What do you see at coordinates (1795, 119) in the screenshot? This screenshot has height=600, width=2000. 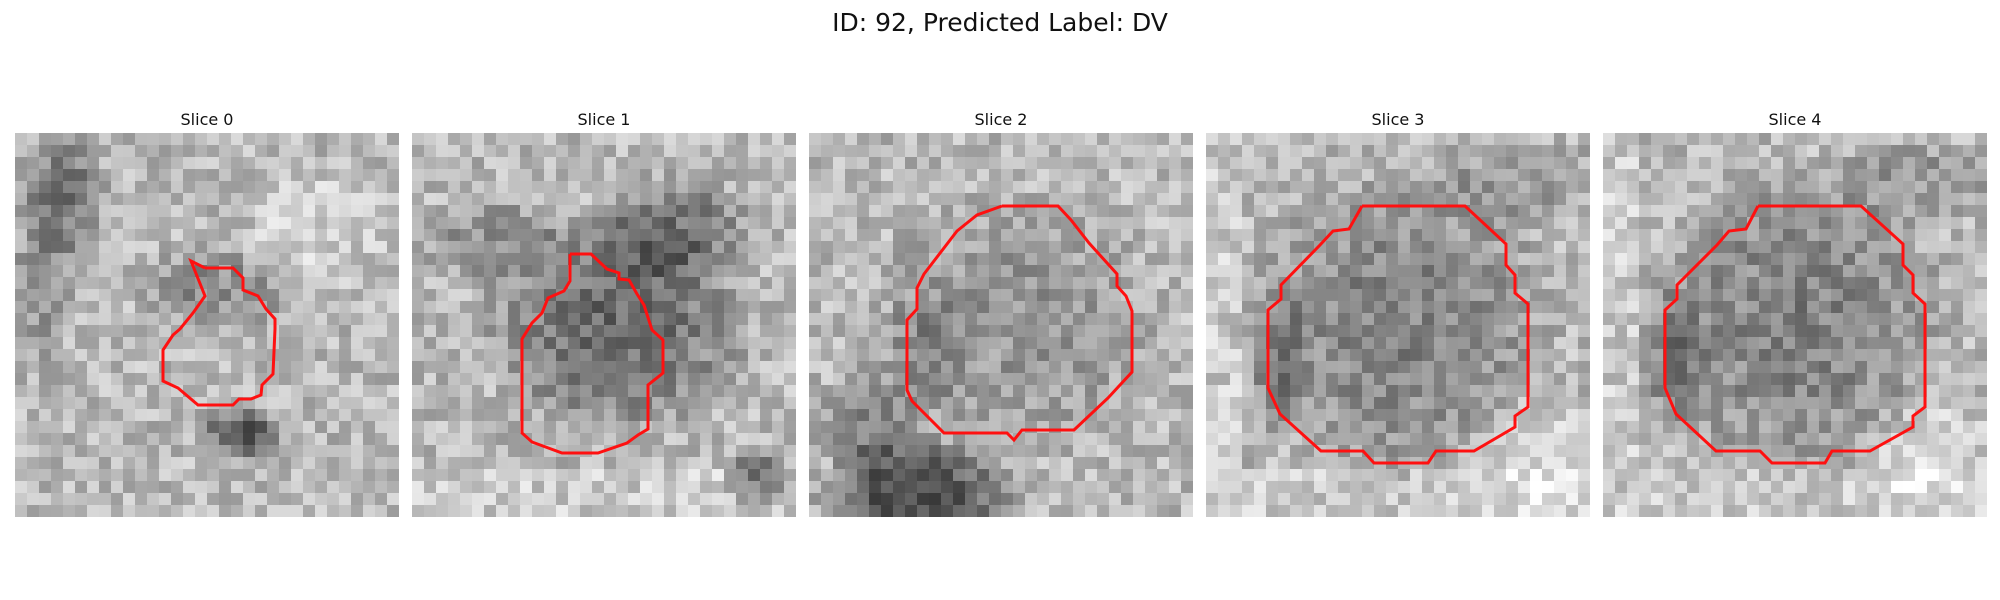 I see `slice-title: Slice 4` at bounding box center [1795, 119].